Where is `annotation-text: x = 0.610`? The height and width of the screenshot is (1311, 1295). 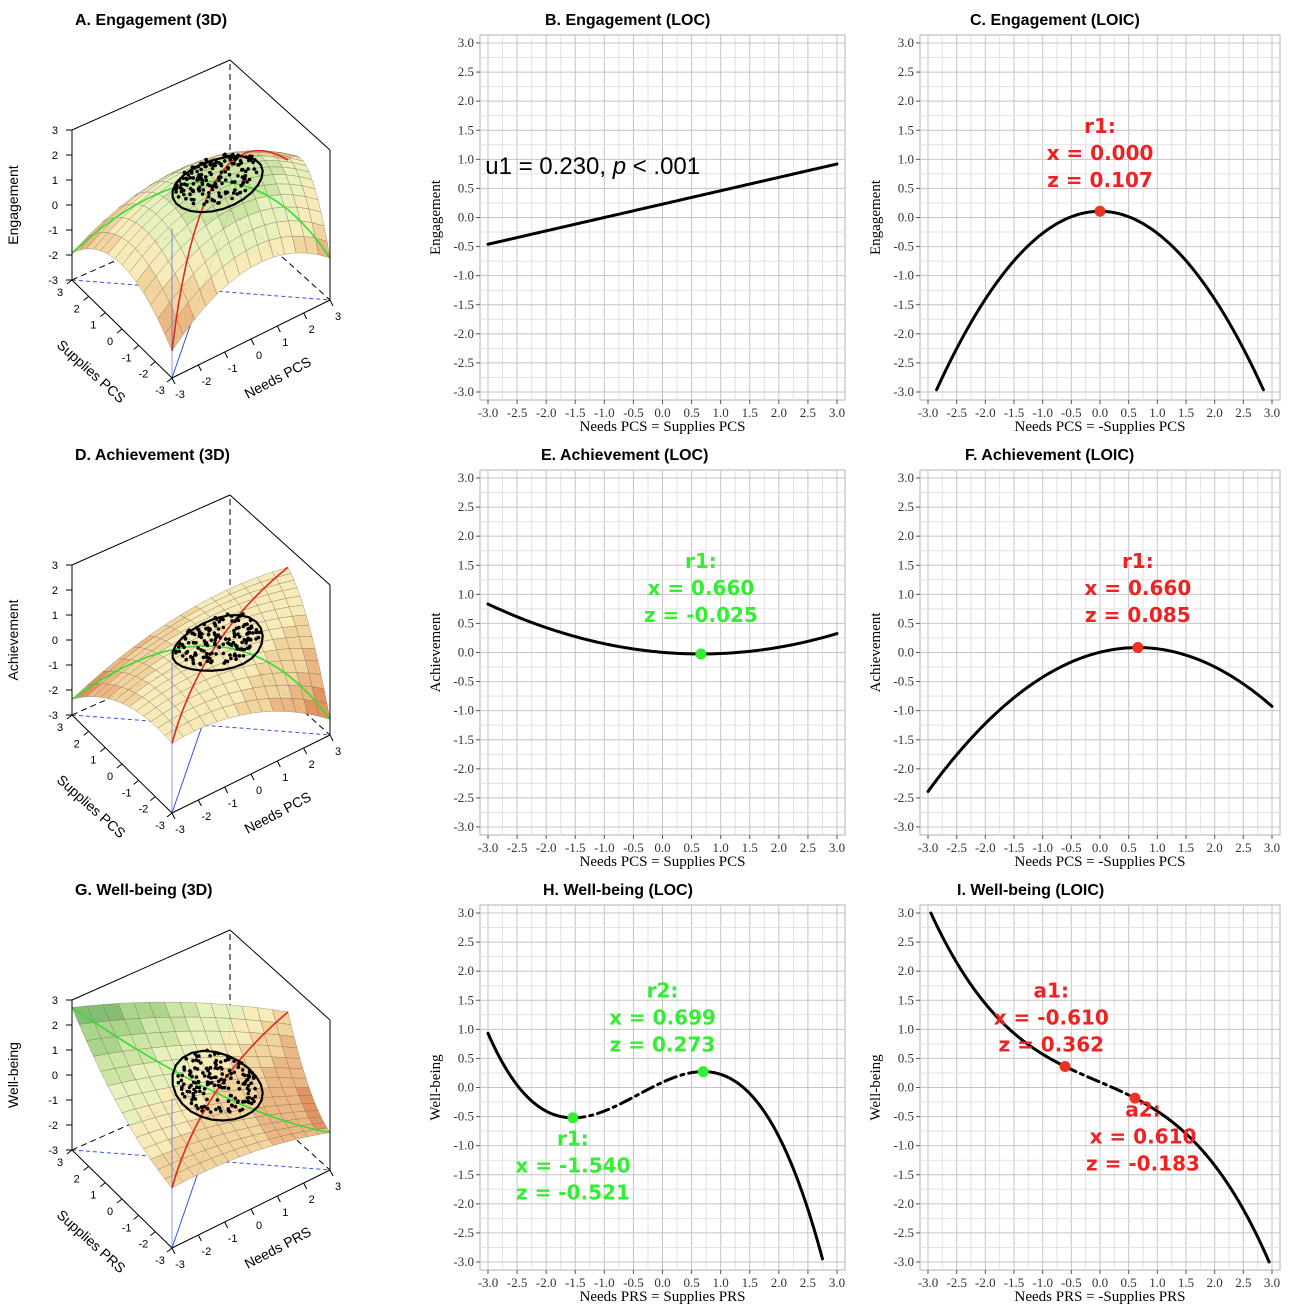
annotation-text: x = 0.610 is located at coordinates (1143, 1137).